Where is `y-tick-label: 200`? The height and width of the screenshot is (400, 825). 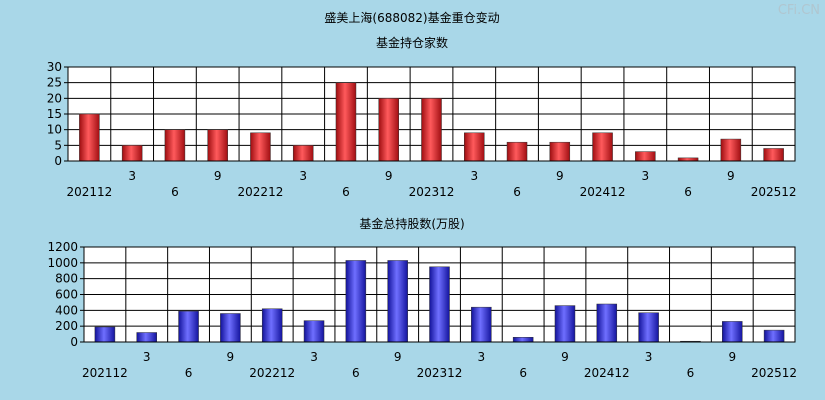
y-tick-label: 200 is located at coordinates (66, 326).